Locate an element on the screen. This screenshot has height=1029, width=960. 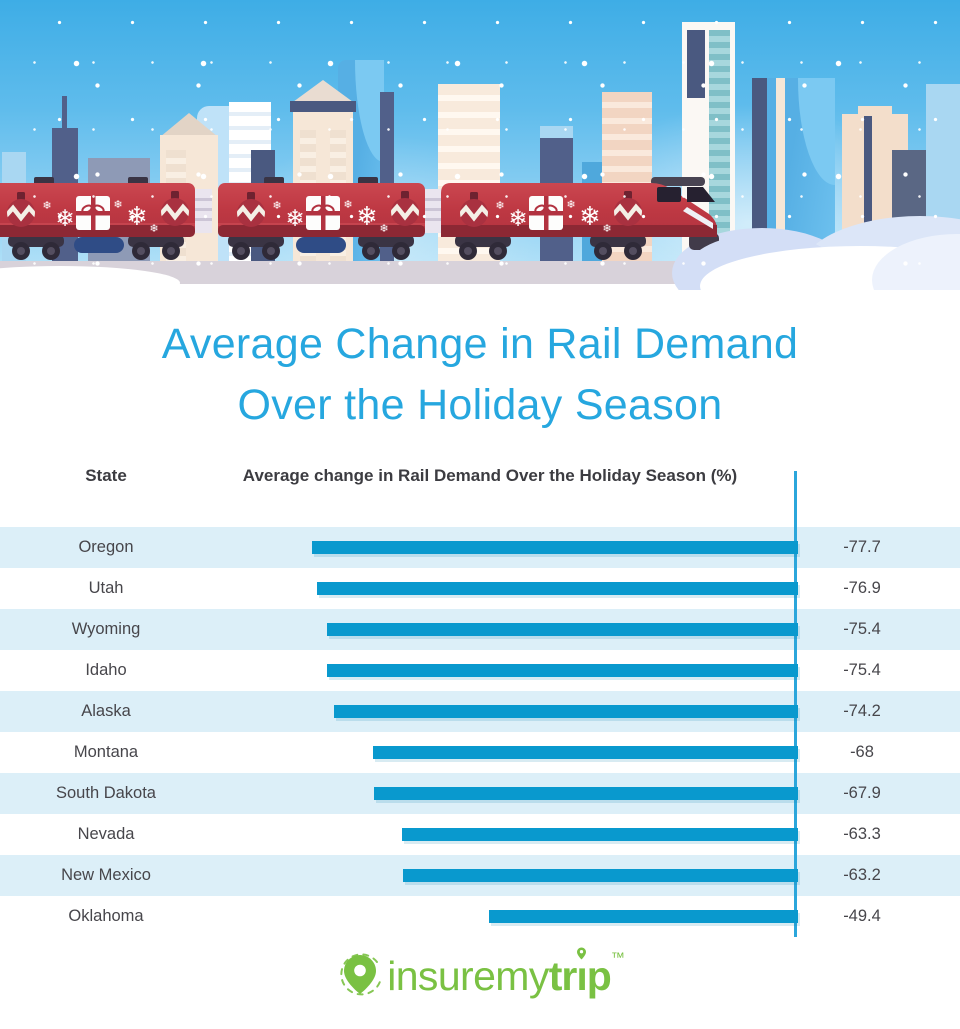
chart-row: Idaho -75.4 is located at coordinates (480, 670).